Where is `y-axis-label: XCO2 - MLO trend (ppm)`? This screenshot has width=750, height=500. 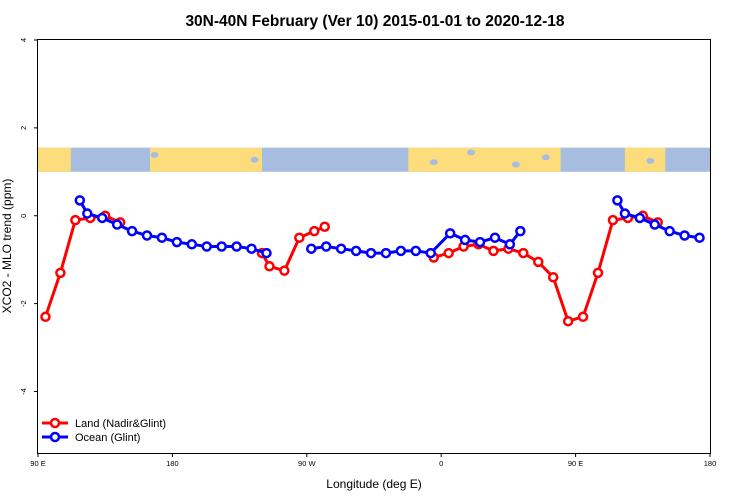
y-axis-label: XCO2 - MLO trend (ppm) is located at coordinates (7, 246).